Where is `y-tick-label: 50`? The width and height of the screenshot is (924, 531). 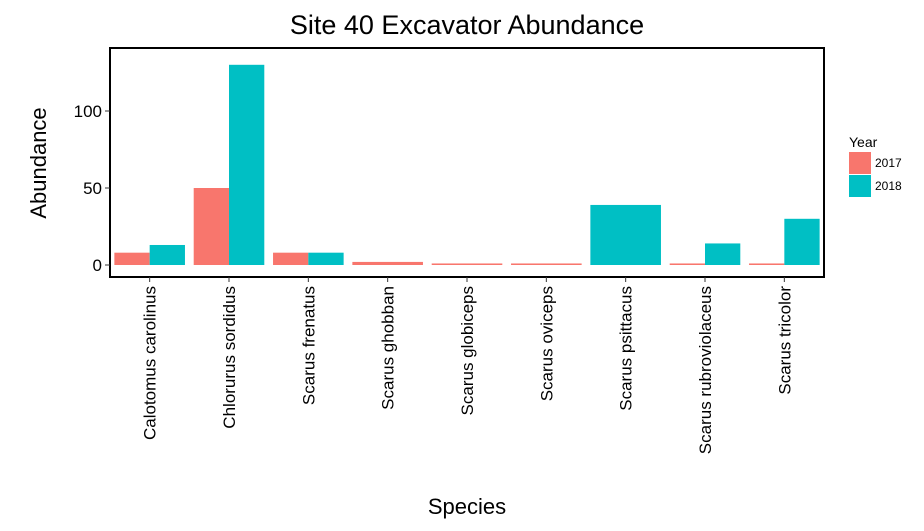
y-tick-label: 50 is located at coordinates (92, 188).